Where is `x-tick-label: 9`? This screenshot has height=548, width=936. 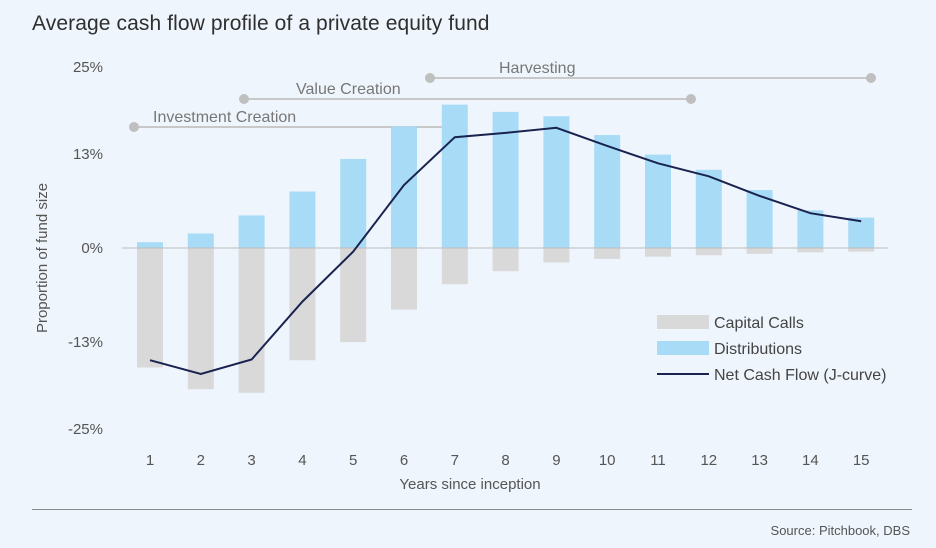
x-tick-label: 9 is located at coordinates (556, 460).